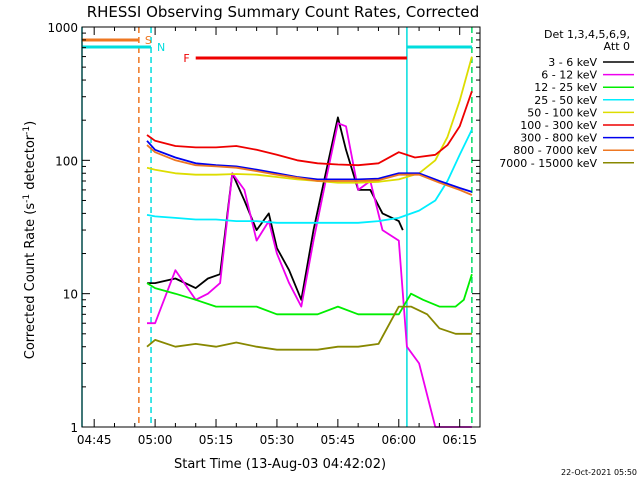 Image resolution: width=640 pixels, height=480 pixels. I want to click on legend-attenuator: Att 0, so click(617, 46).